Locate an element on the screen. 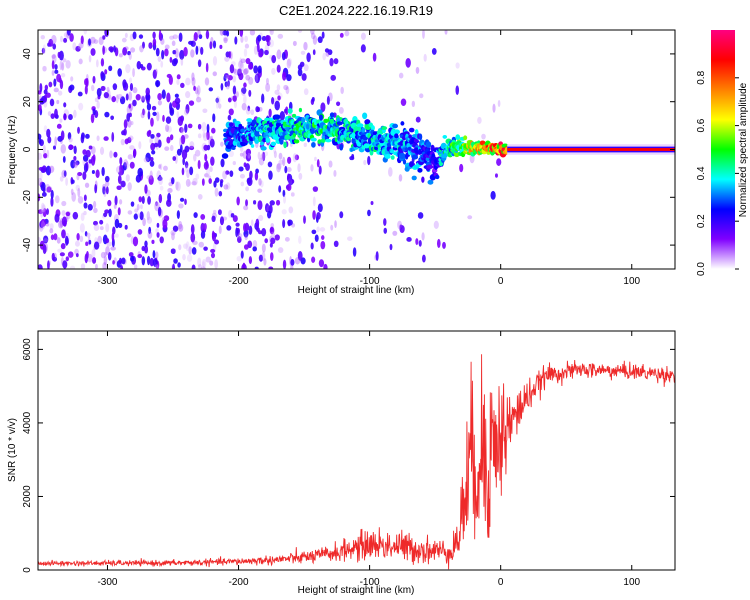 The image size is (750, 600). y-tick-label: -20 is located at coordinates (27, 197).